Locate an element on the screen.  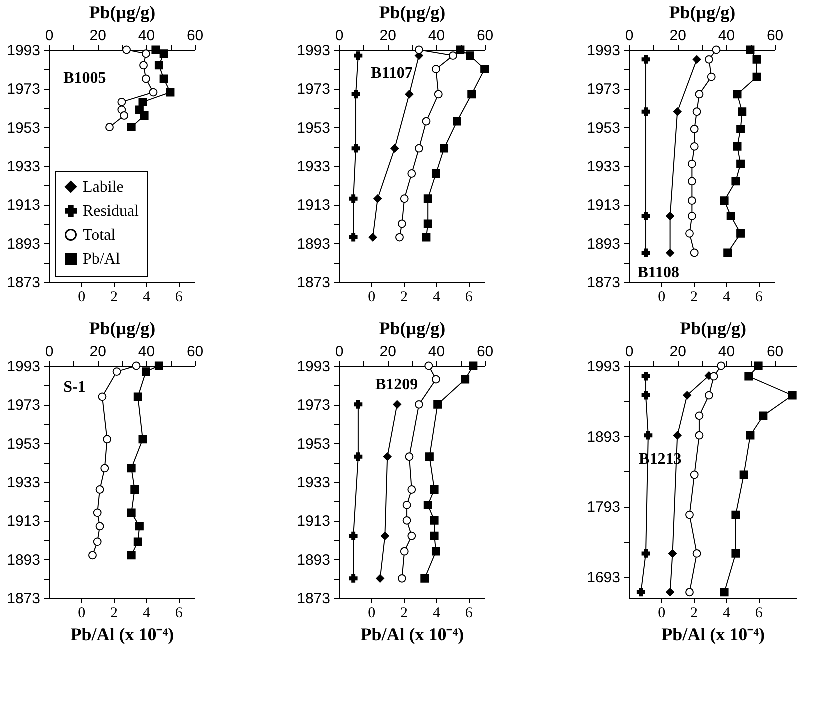
x-tick-label: 60 is located at coordinates (195, 36).